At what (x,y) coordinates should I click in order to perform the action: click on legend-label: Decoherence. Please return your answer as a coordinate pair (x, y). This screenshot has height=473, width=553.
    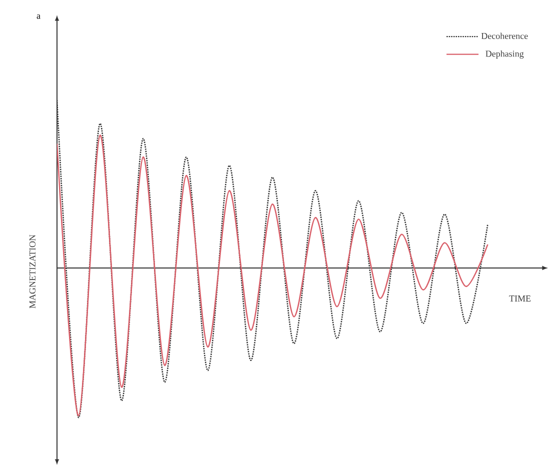
    Looking at the image, I should click on (504, 36).